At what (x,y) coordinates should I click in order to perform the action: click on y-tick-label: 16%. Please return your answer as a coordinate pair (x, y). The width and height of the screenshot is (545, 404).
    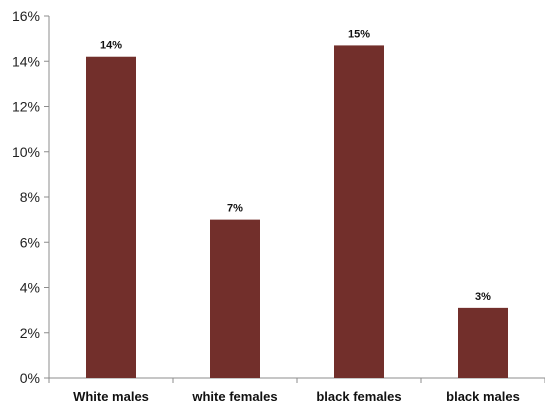
    Looking at the image, I should click on (26, 16).